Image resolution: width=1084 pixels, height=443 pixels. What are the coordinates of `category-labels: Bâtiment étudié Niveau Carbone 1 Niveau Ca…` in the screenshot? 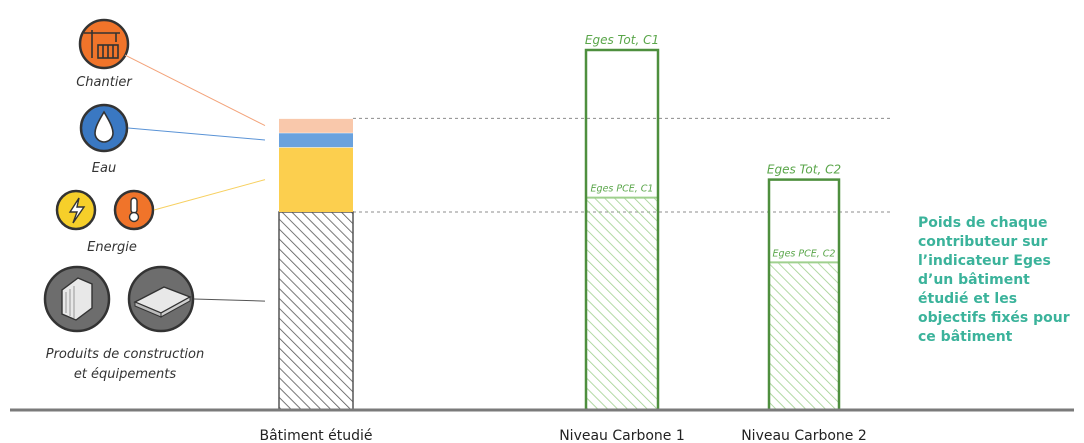 It's located at (563, 435).